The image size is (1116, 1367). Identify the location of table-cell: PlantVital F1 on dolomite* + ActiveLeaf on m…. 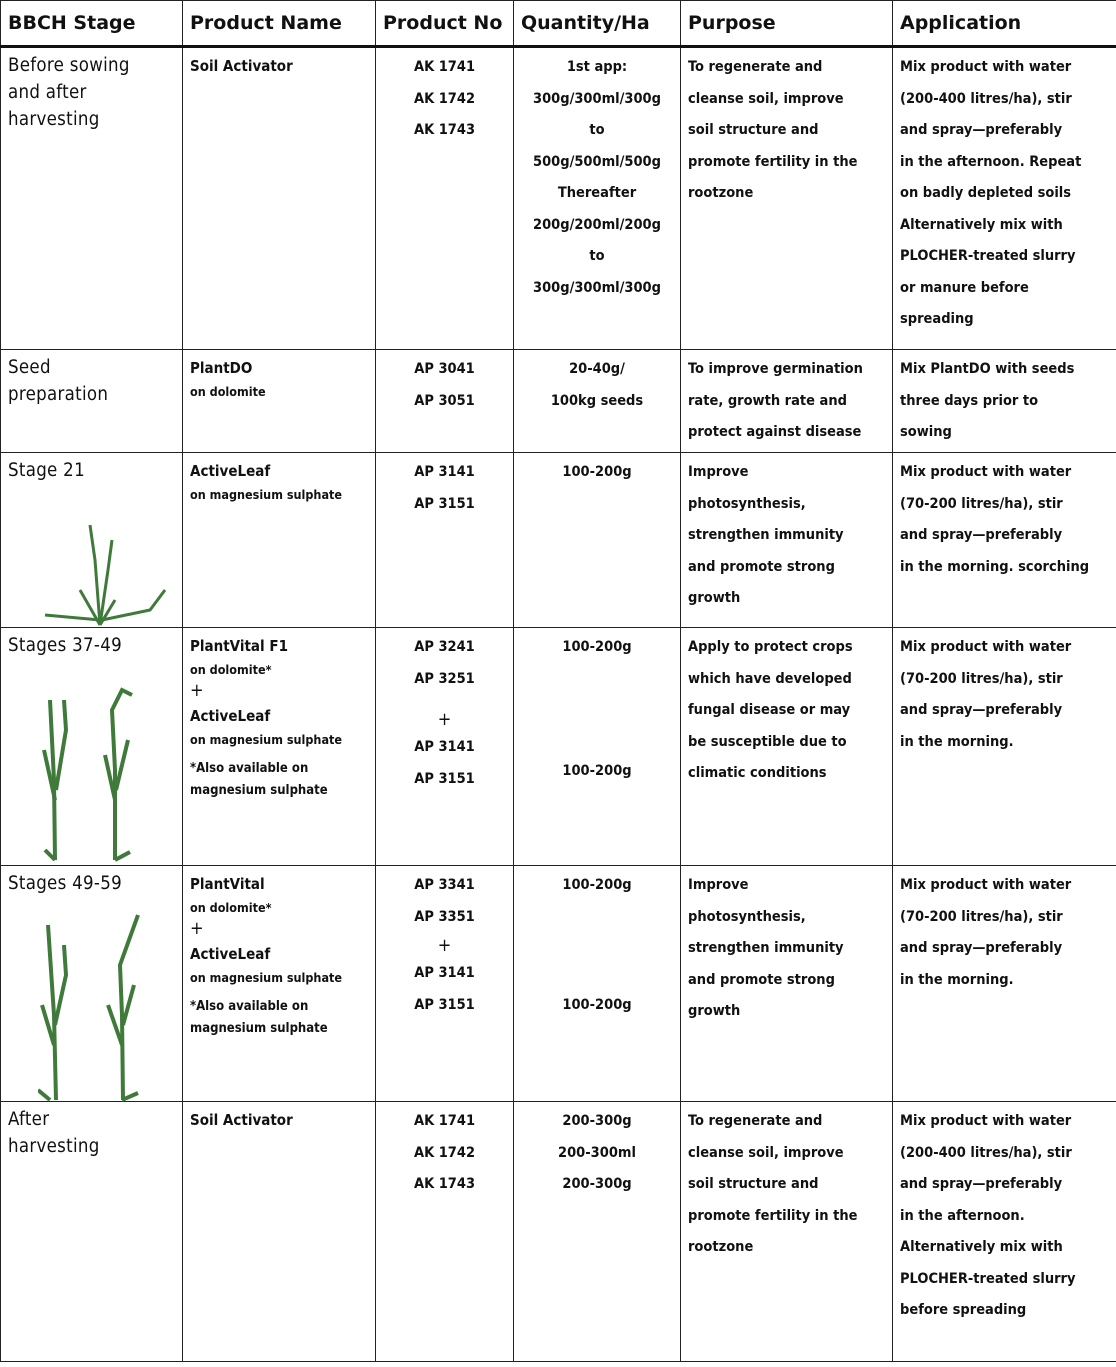
(279, 746).